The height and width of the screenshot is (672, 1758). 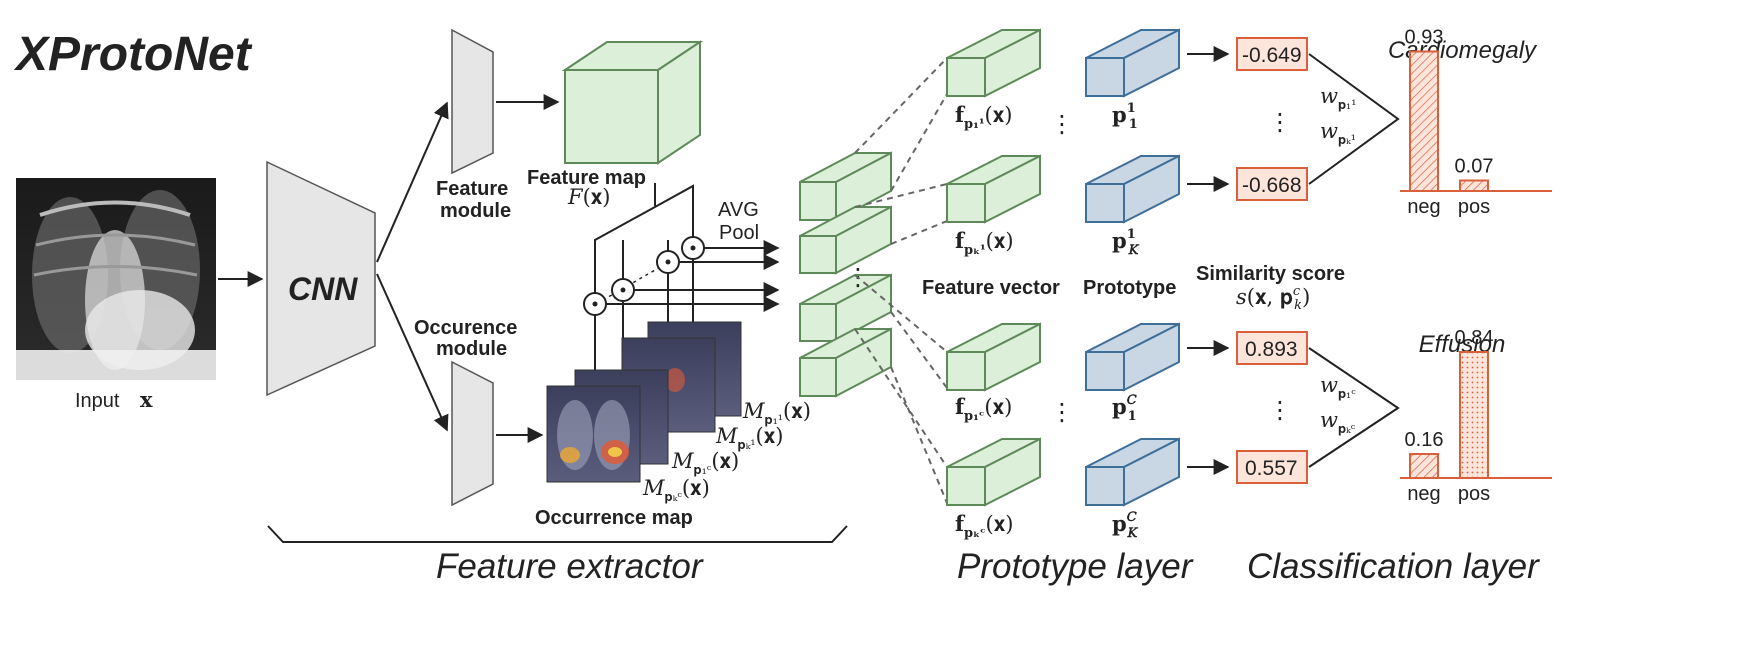 What do you see at coordinates (983, 117) in the screenshot?
I see `feature-vector-1-label: 𝐟𝐩₁¹(𝐱)` at bounding box center [983, 117].